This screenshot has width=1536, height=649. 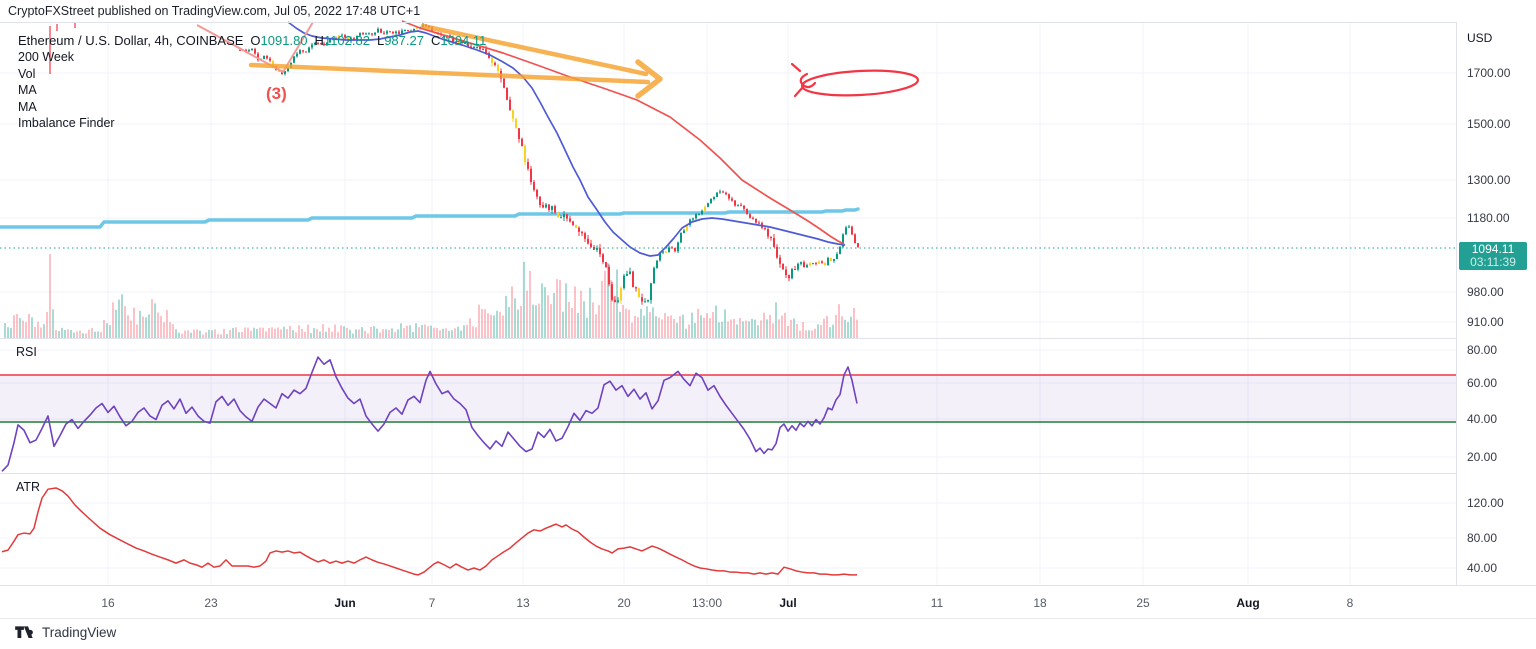 I want to click on symbol-title: Ethereum / U.S. Dollar, 4h, COINBASE, so click(x=131, y=40).